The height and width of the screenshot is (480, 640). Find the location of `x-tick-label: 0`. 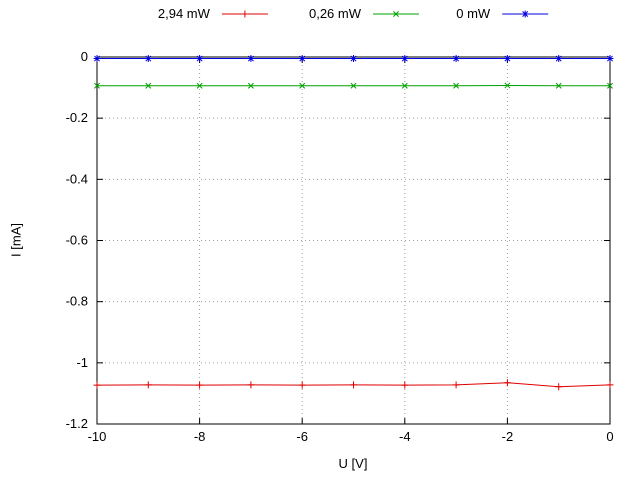

x-tick-label: 0 is located at coordinates (609, 436).